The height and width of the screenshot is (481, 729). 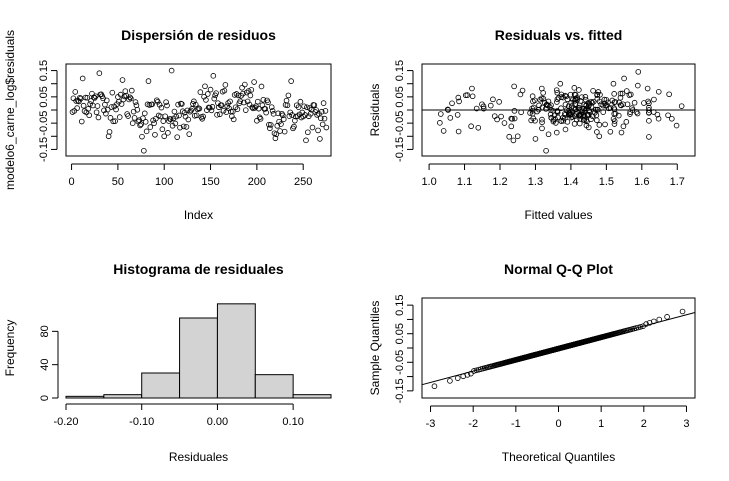 I want to click on chart-2-y-tick-label: 0, so click(x=45, y=398).